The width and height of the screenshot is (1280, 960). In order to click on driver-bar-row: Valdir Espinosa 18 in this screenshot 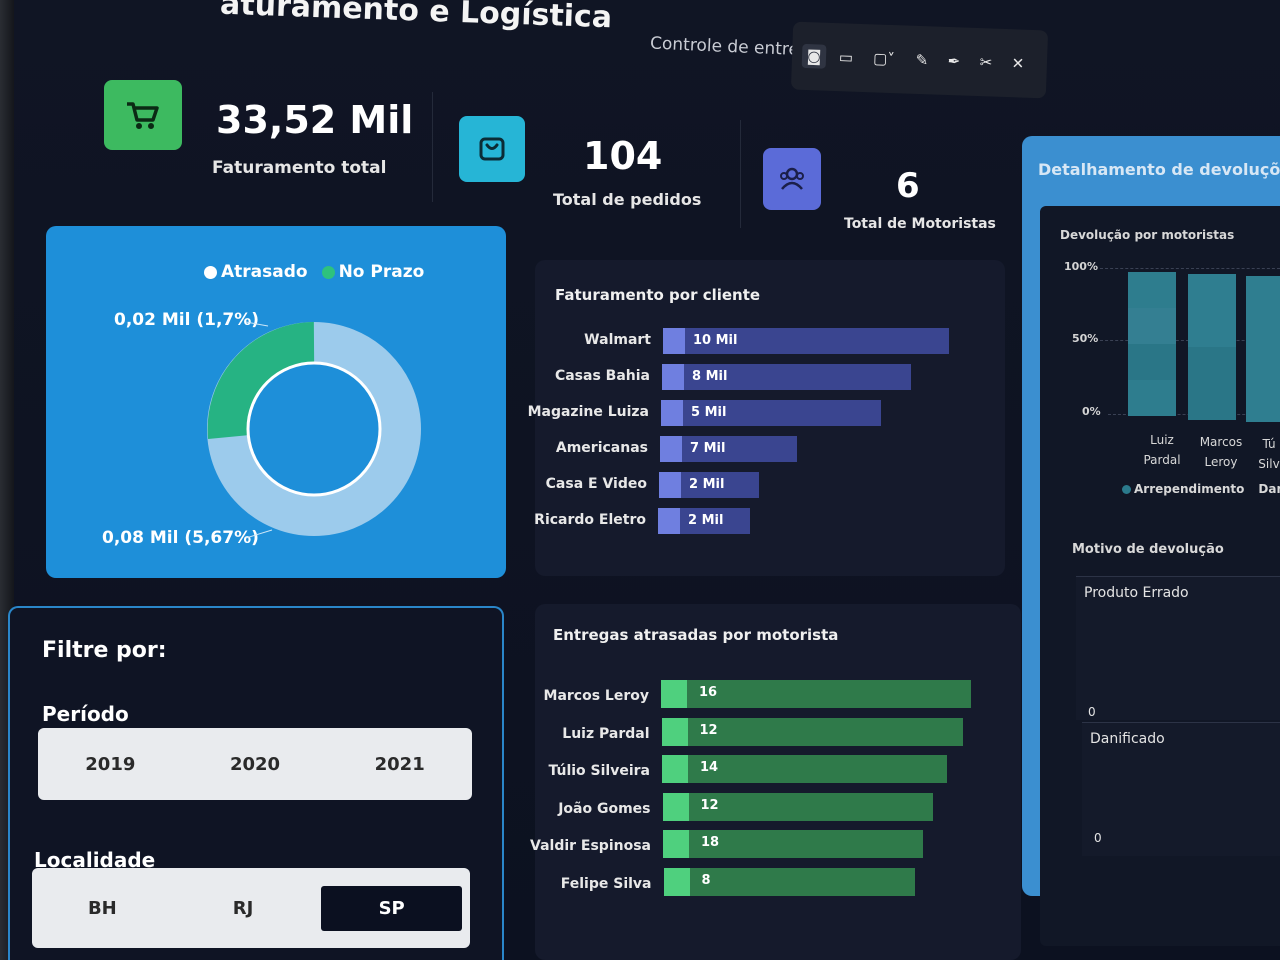, I will do `click(751, 844)`.